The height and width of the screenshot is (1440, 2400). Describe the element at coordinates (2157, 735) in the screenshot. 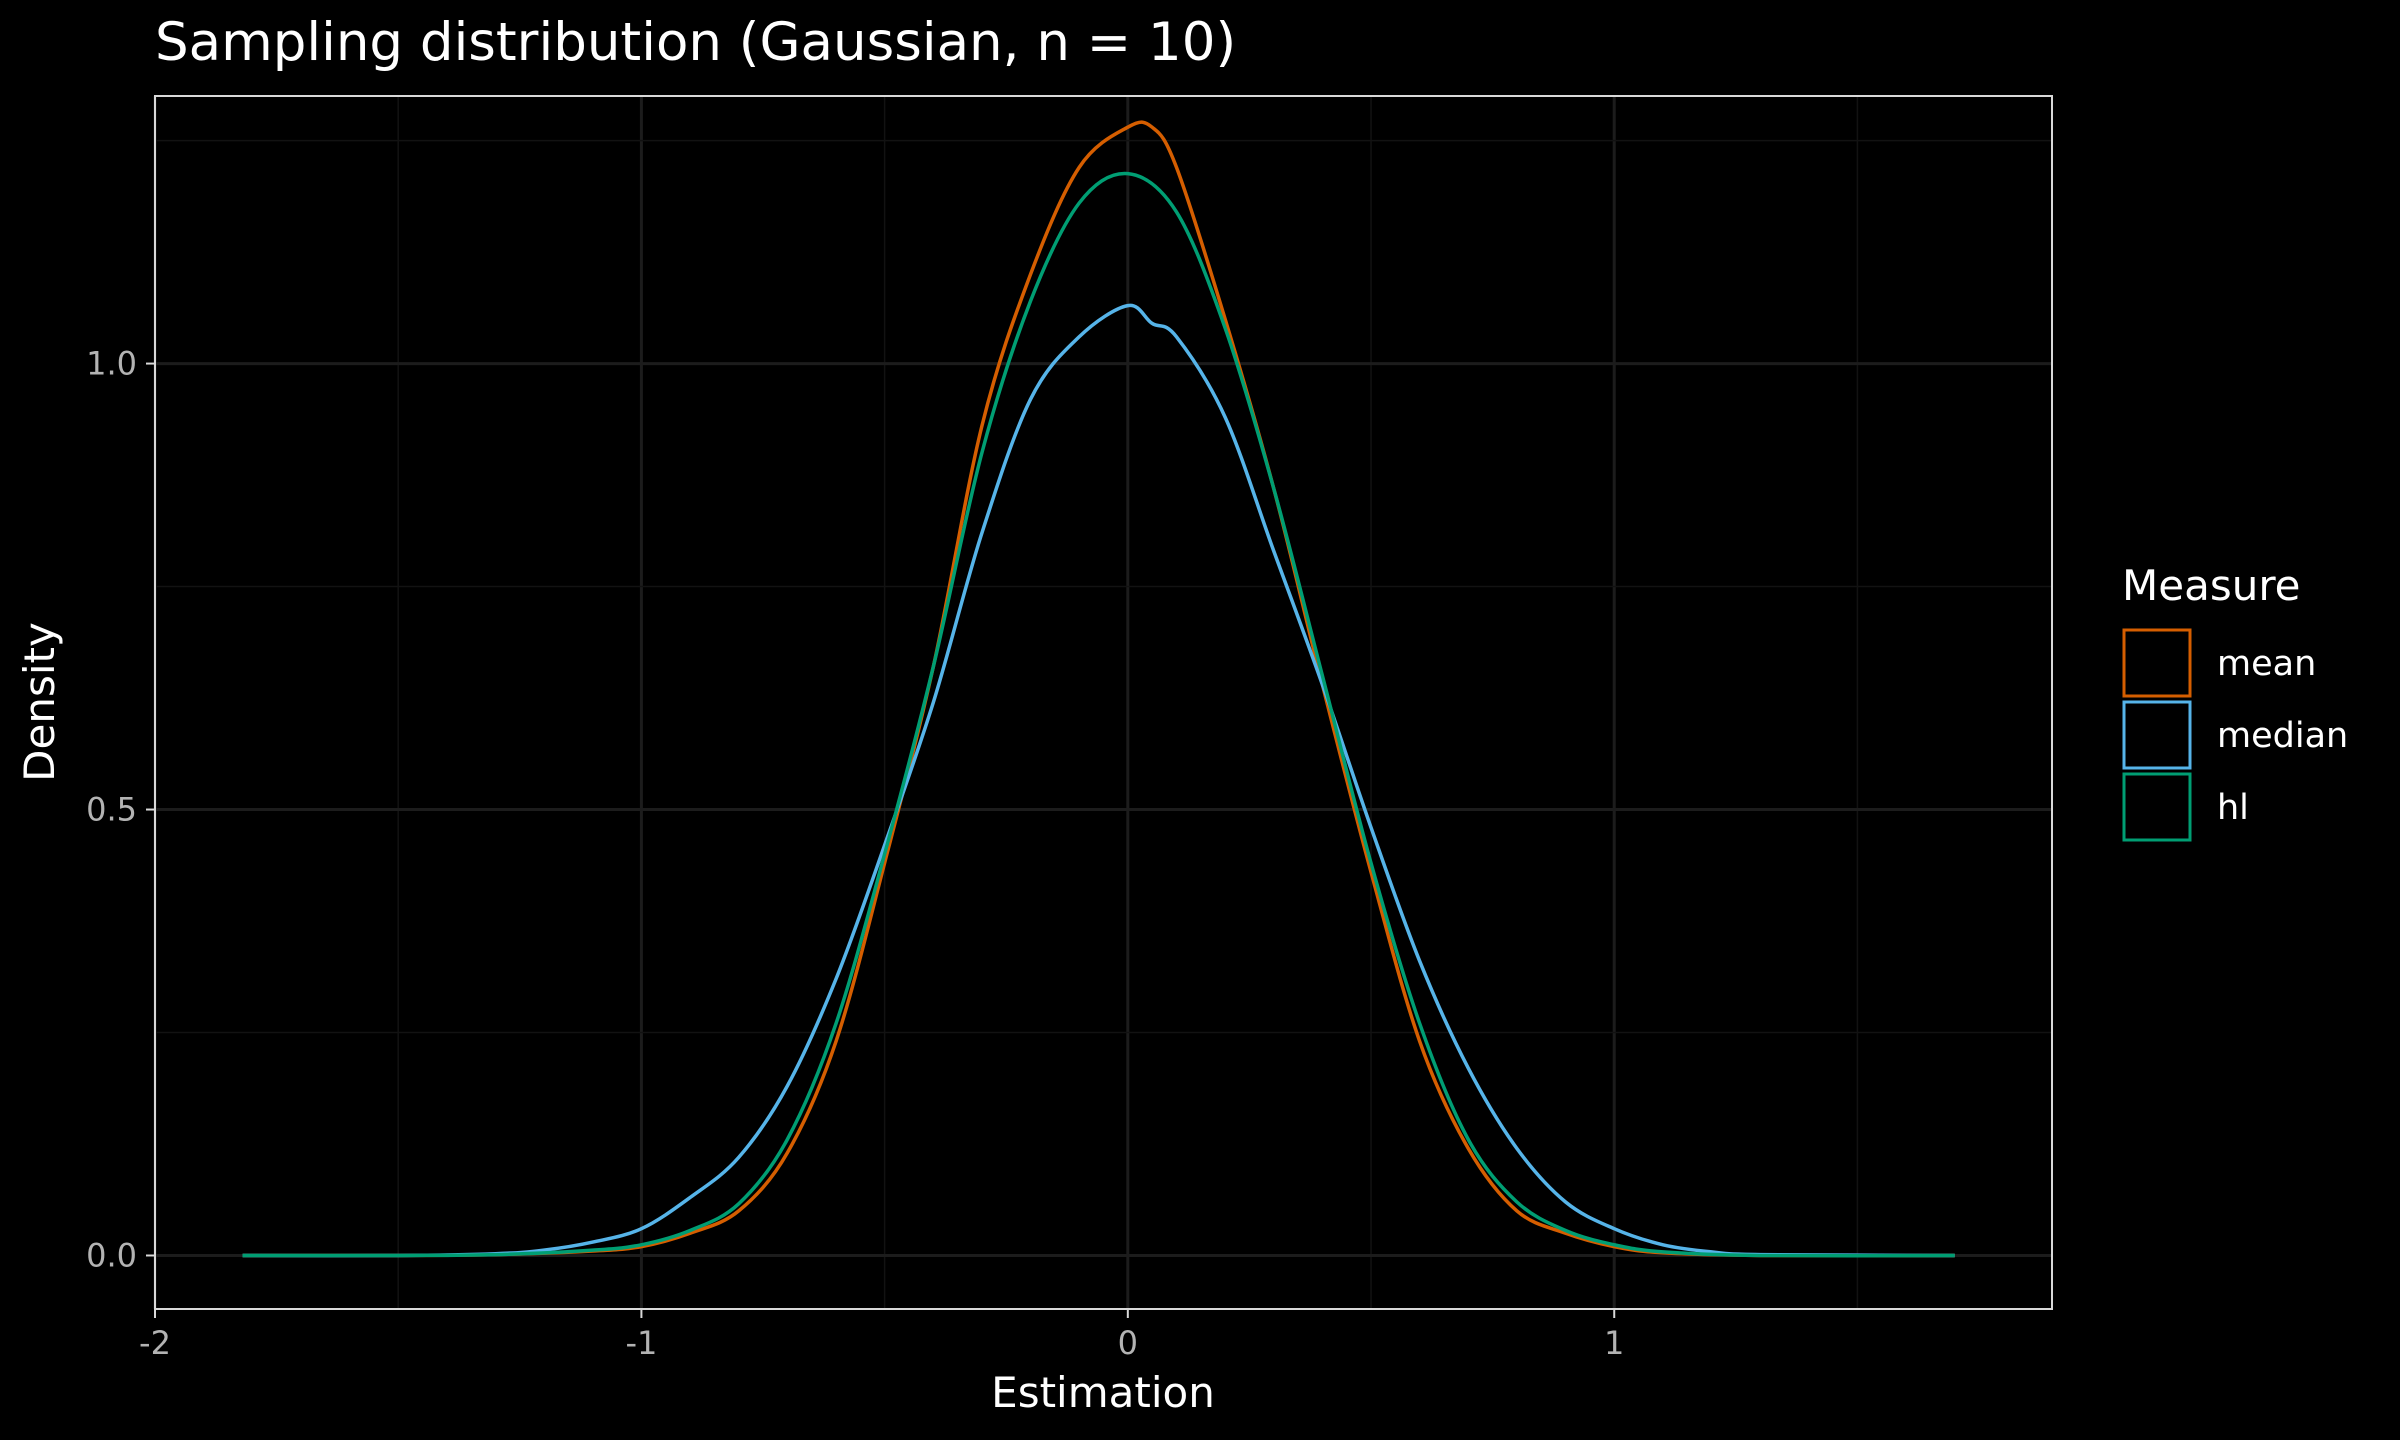

I see `legend-key-median` at that location.